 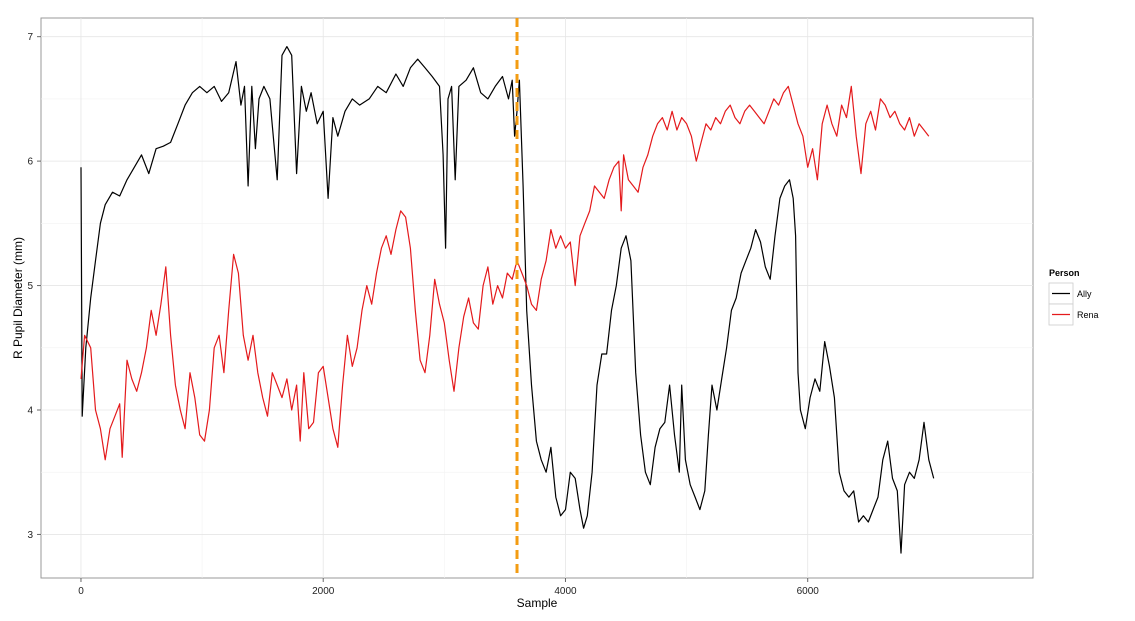 What do you see at coordinates (1073, 304) in the screenshot?
I see `legend-items: Ally Rena` at bounding box center [1073, 304].